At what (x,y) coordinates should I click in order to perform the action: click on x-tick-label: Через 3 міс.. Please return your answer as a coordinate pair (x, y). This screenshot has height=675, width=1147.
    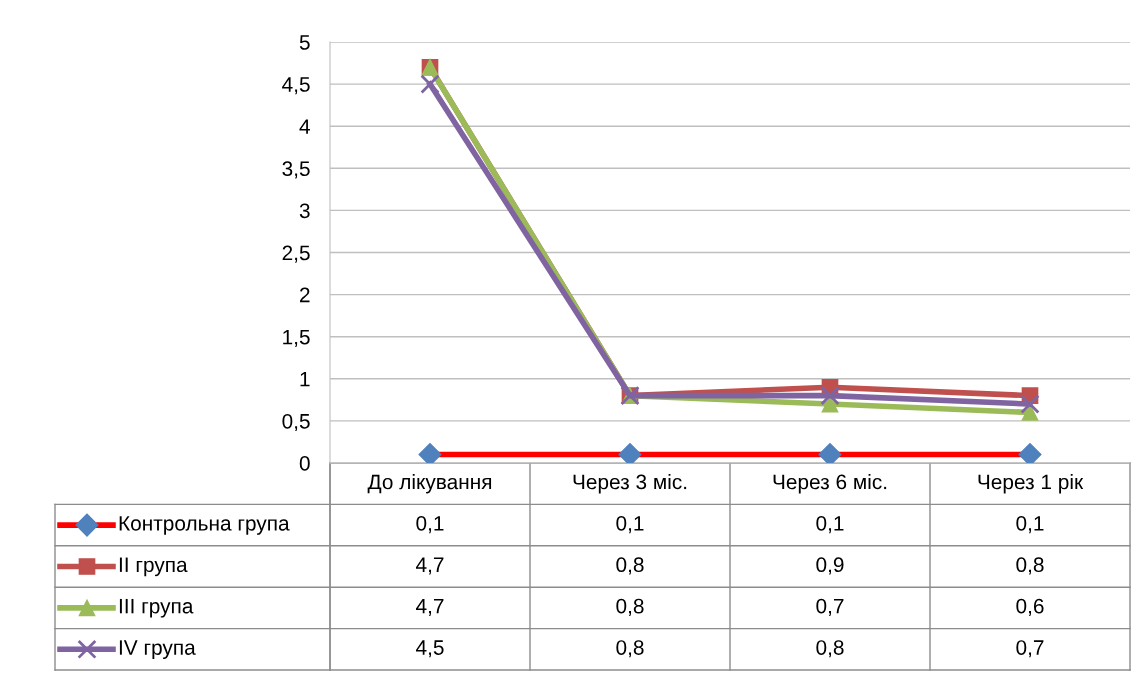
    Looking at the image, I should click on (630, 483).